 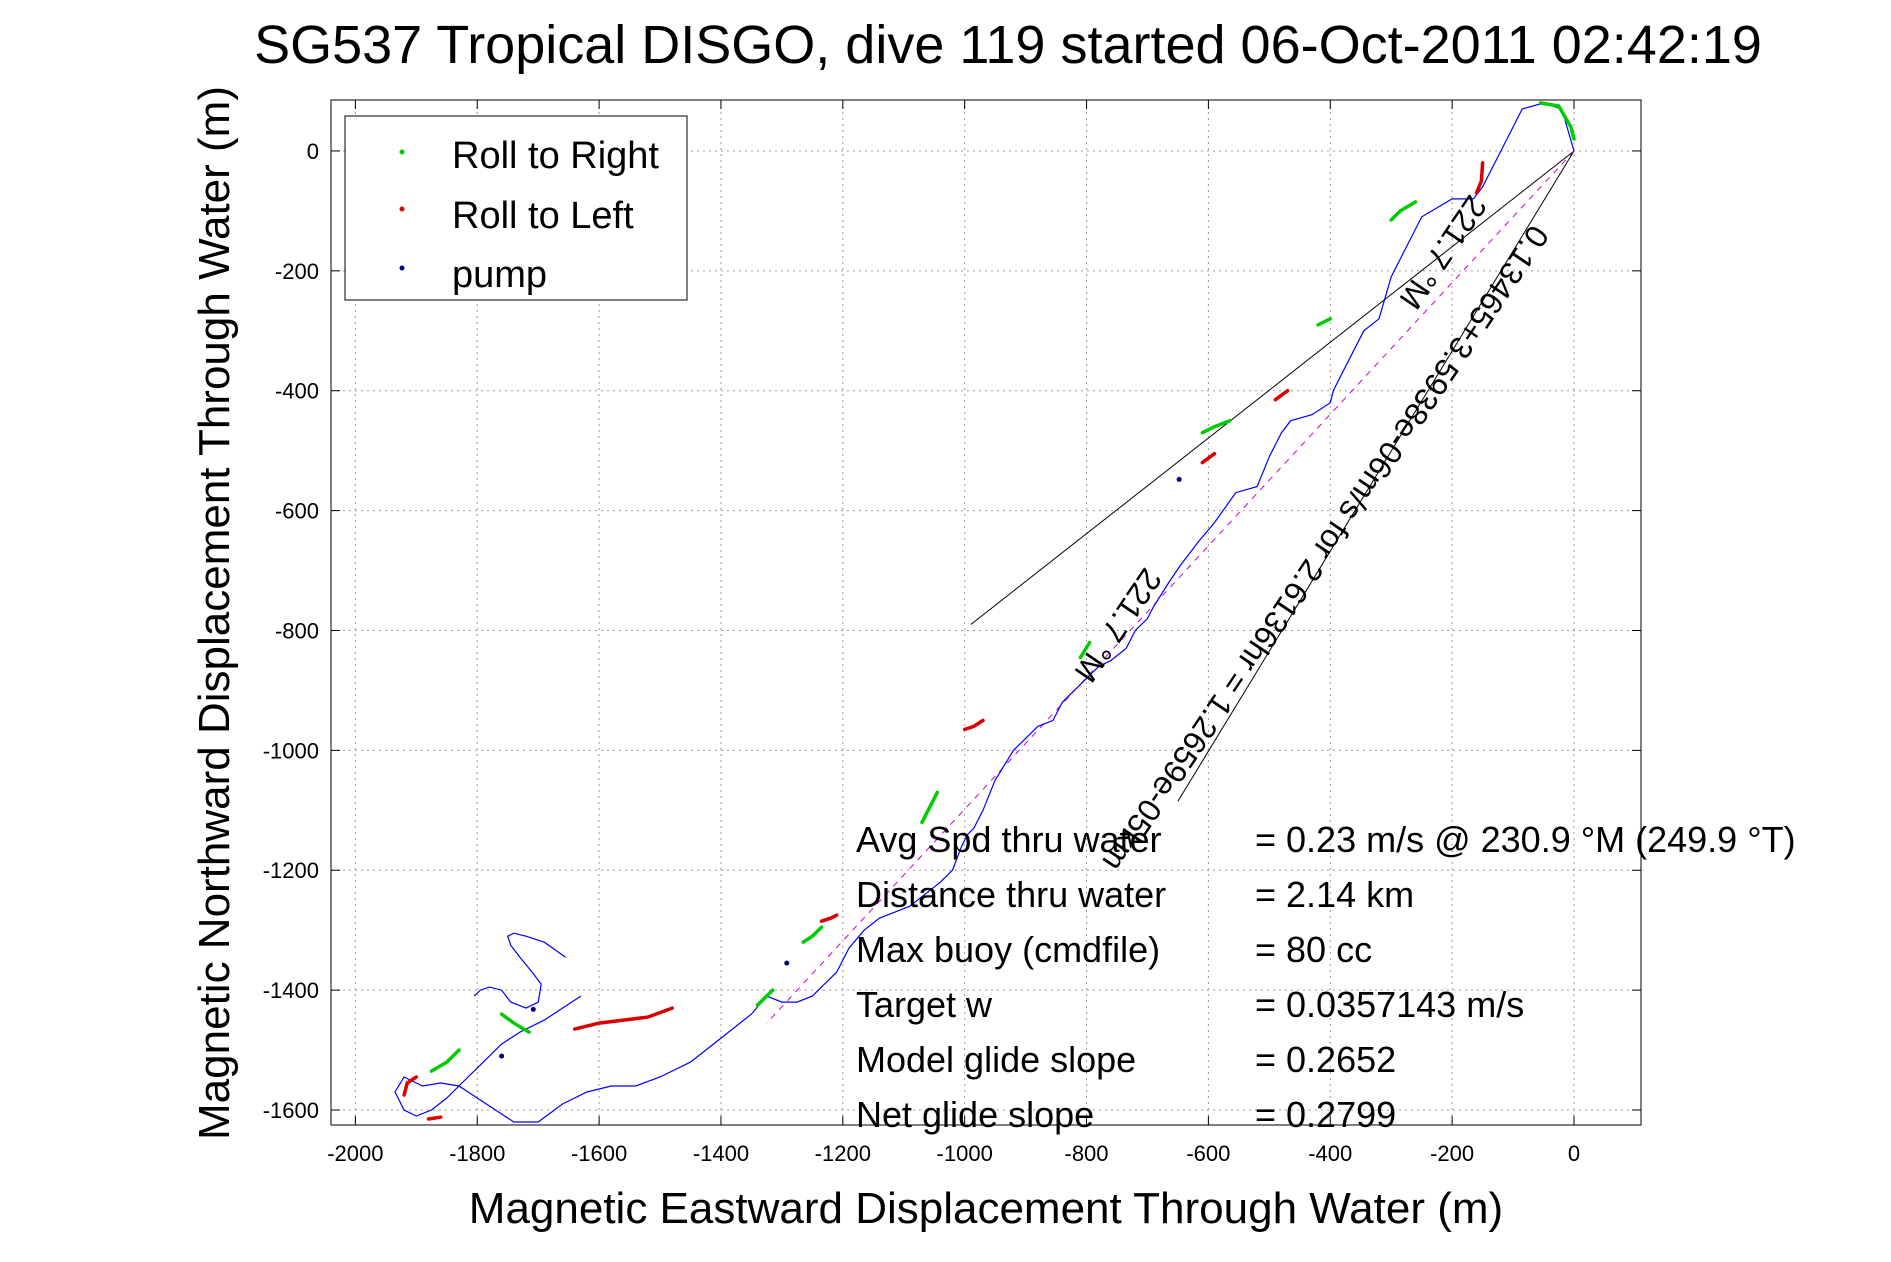 I want to click on legend-pump-marker, so click(x=402, y=268).